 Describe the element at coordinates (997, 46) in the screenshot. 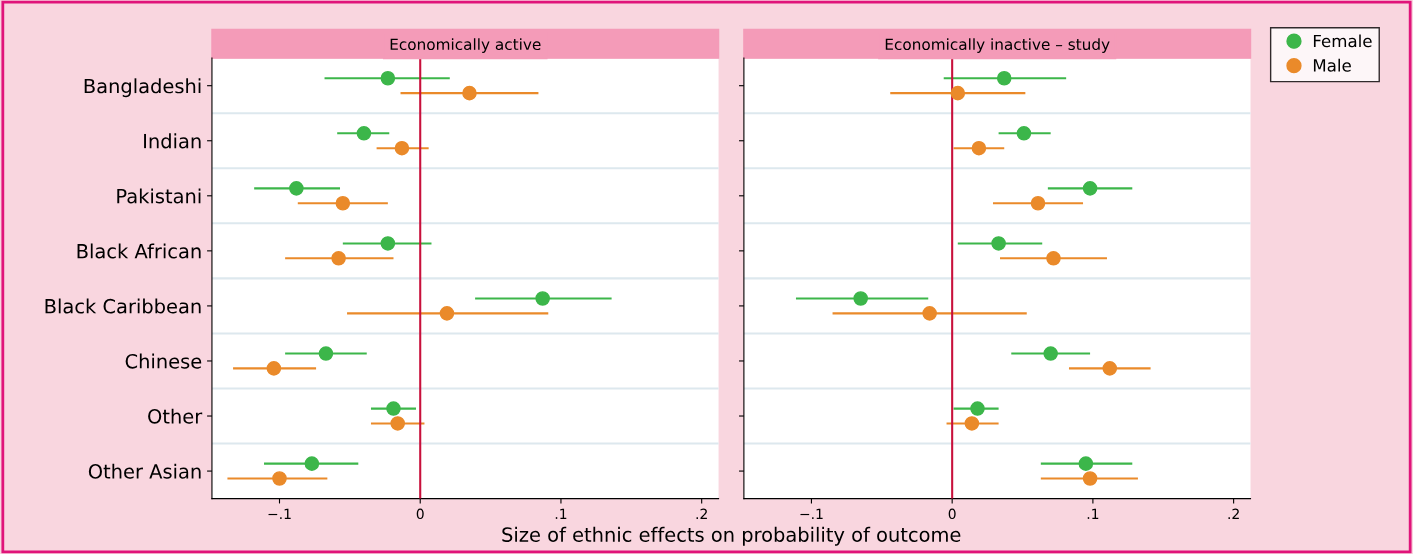

I see `chart-title: Economically inactive – study` at that location.